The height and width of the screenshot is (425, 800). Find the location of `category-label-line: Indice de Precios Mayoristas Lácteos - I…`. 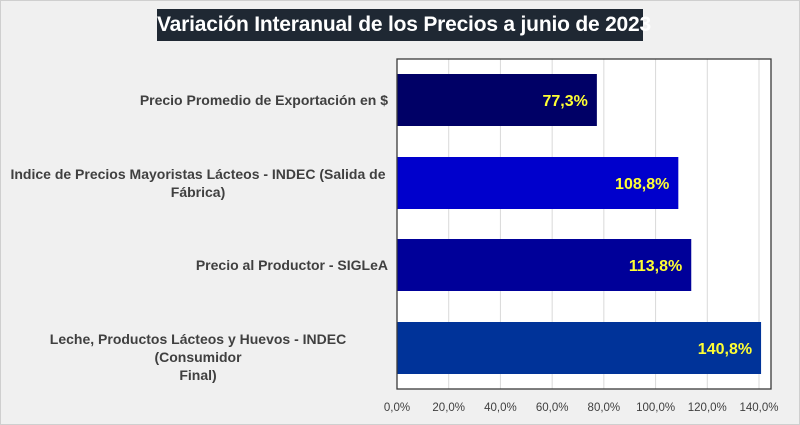

category-label-line: Indice de Precios Mayoristas Lácteos - I… is located at coordinates (198, 174).